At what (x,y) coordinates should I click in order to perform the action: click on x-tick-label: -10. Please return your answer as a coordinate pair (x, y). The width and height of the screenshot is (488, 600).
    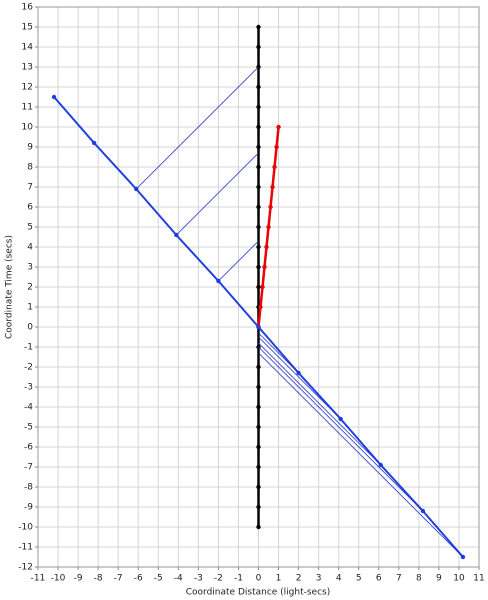
    Looking at the image, I should click on (58, 579).